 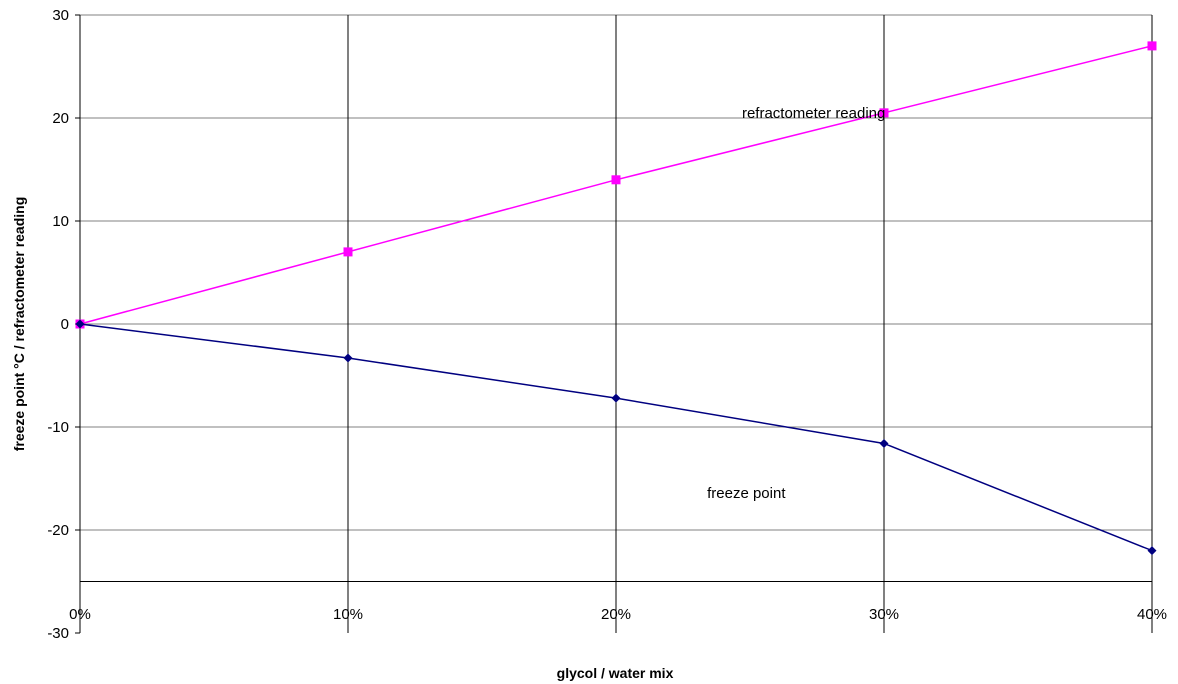 I want to click on y-axis-title: freeze point °C / refractometer reading, so click(x=19, y=324).